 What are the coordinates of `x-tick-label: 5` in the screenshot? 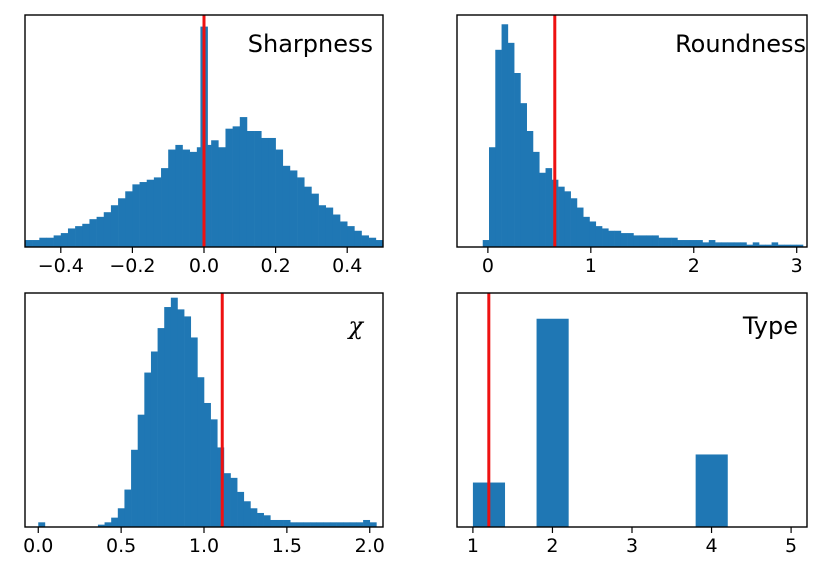 It's located at (791, 546).